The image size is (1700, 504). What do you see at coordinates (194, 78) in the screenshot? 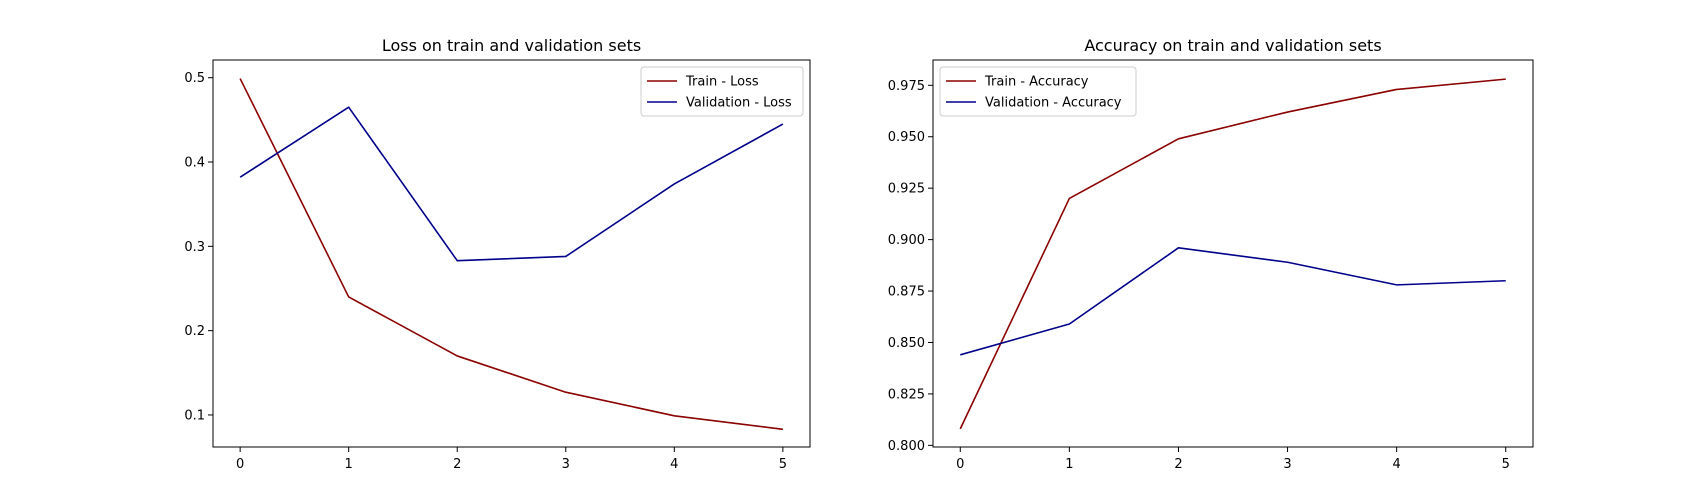
I see `y-tick-label: 0.5` at bounding box center [194, 78].